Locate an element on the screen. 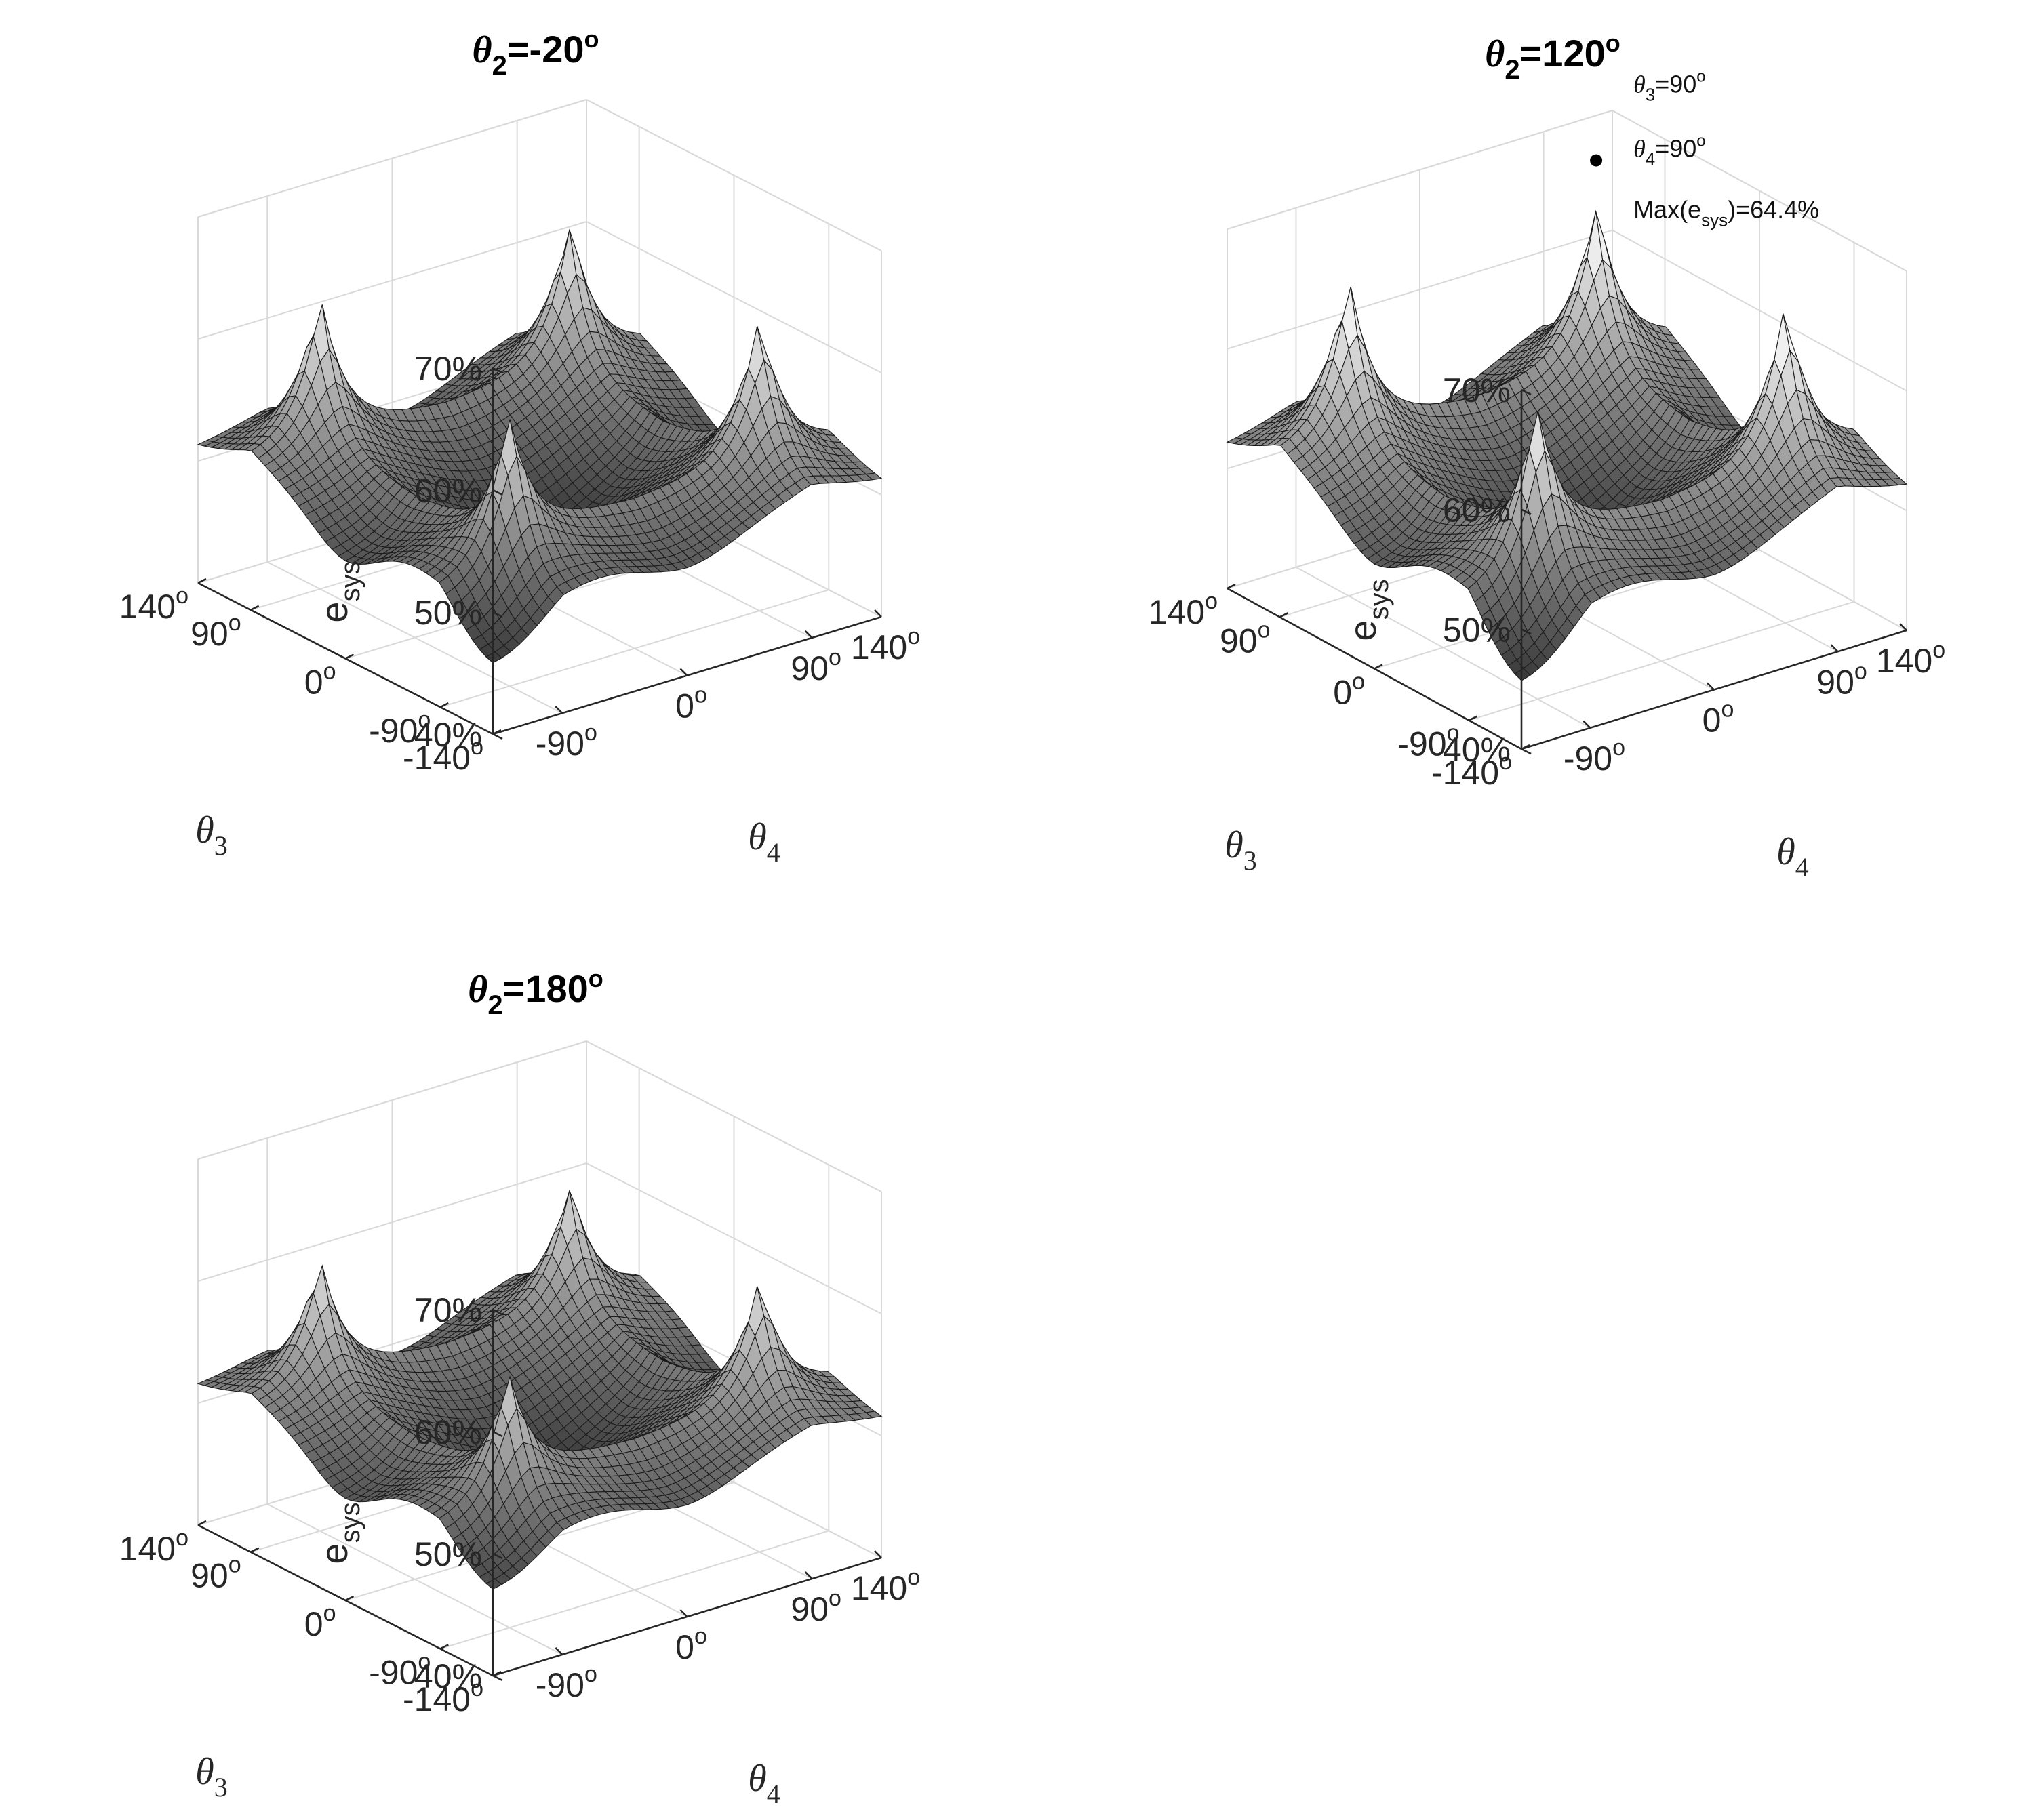  panel-title: θ2=-20o is located at coordinates (536, 53).